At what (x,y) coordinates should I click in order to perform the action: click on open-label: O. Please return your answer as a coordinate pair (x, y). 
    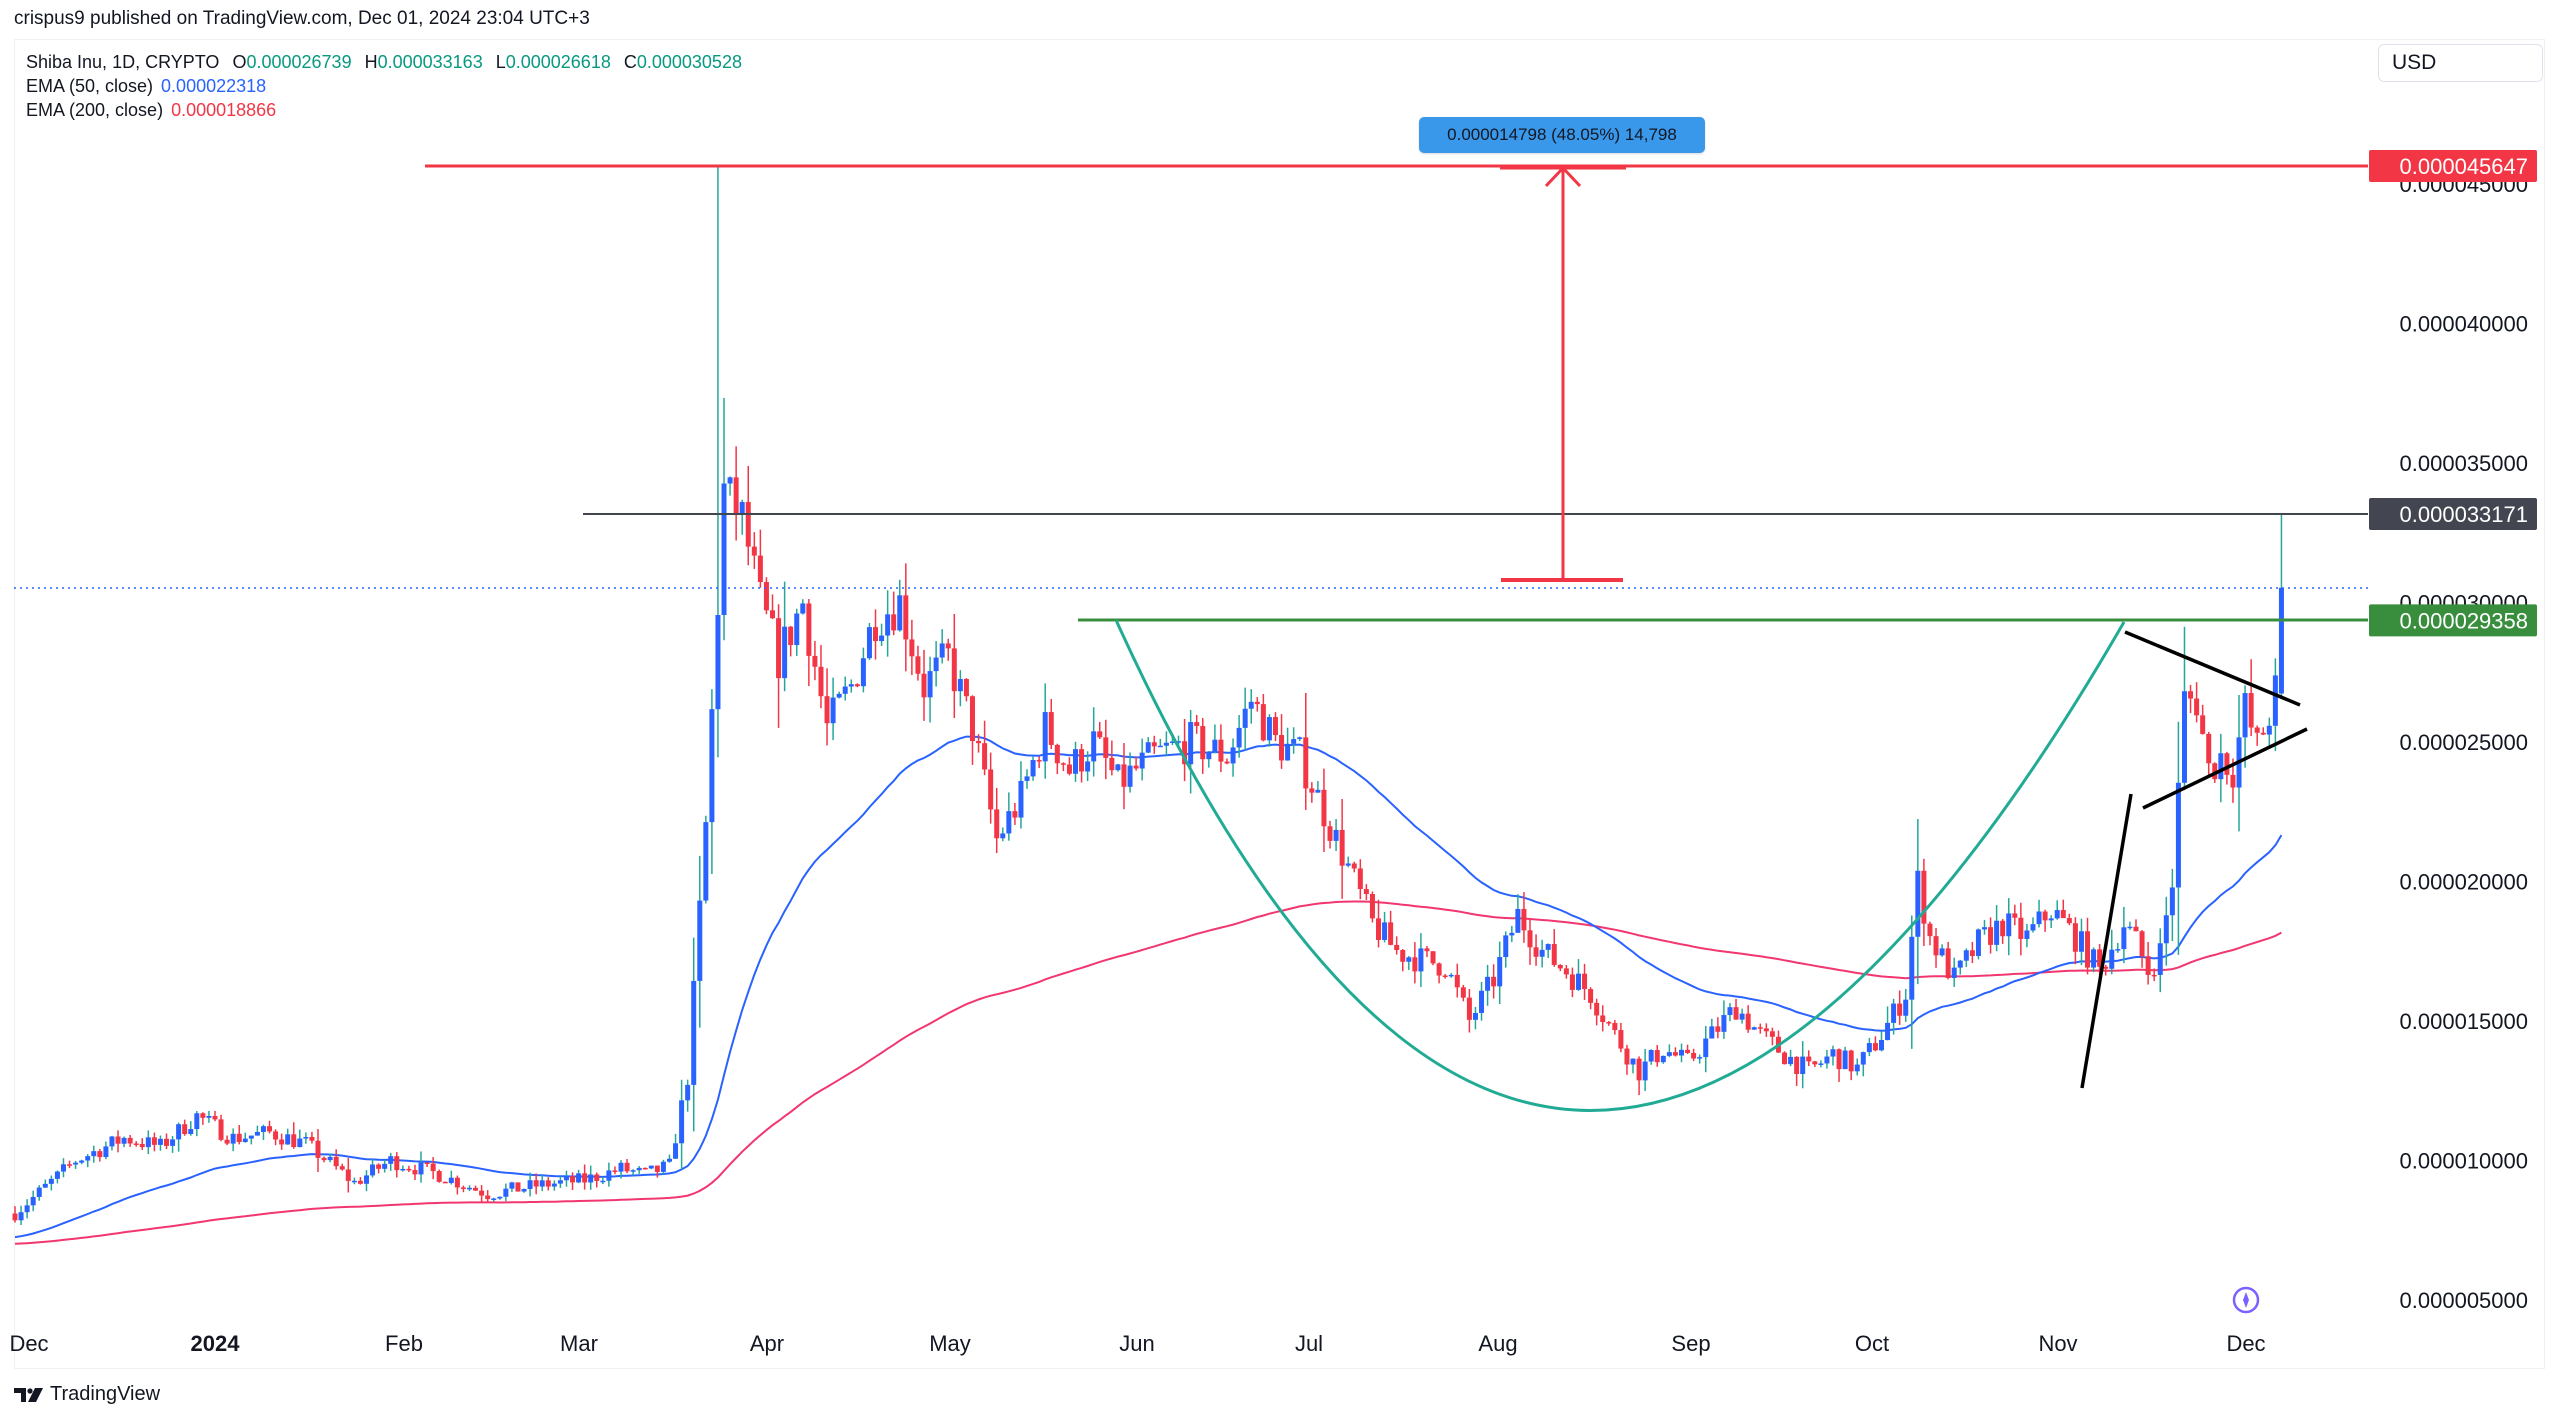
    Looking at the image, I should click on (239, 62).